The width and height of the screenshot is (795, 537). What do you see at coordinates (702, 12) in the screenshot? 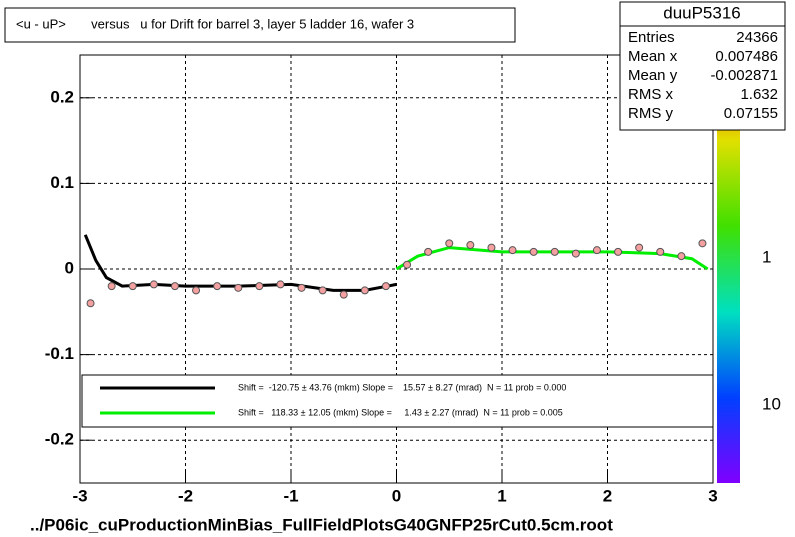
I see `stats-title: duuP5316` at bounding box center [702, 12].